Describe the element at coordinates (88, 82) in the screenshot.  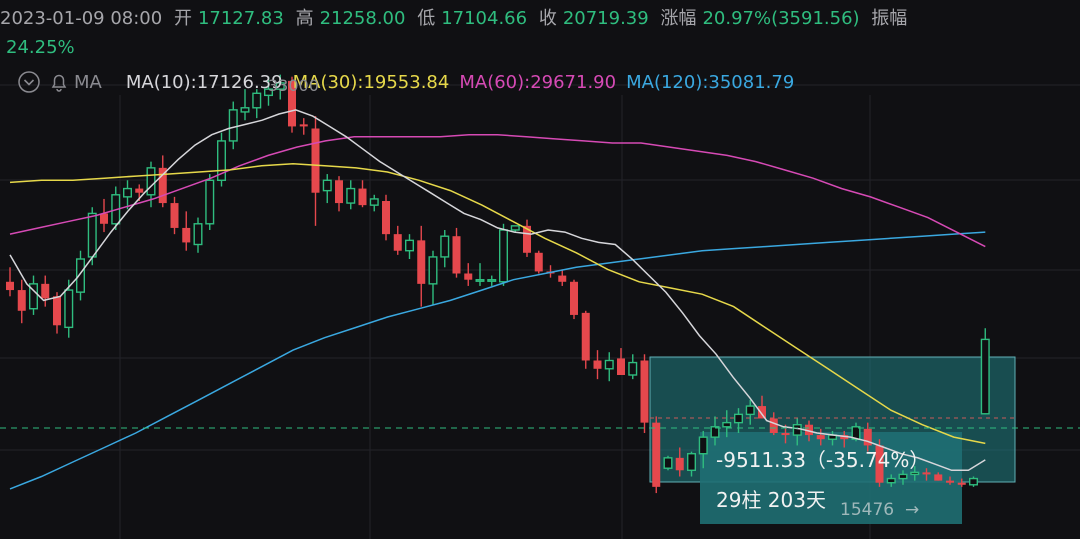
I see `ma-label: MA` at that location.